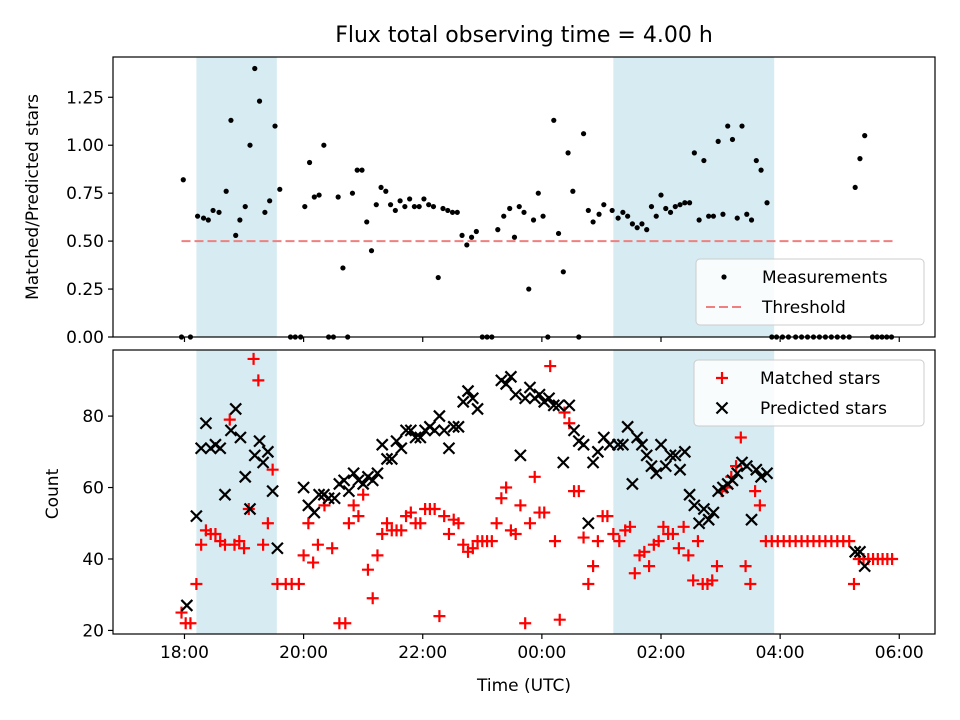 This screenshot has height=720, width=960. I want to click on x-tick-label: 00:00, so click(541, 653).